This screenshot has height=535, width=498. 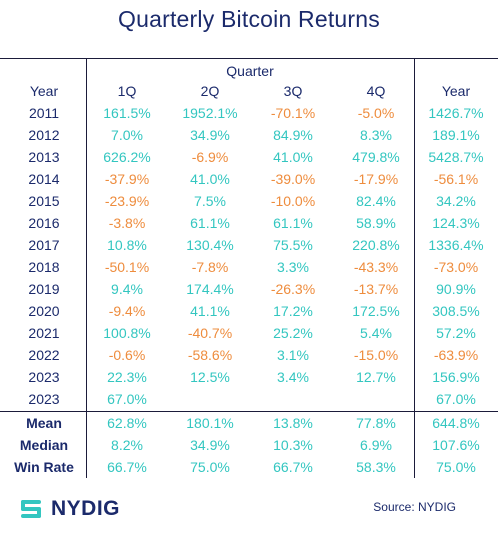 What do you see at coordinates (210, 91) in the screenshot?
I see `column-header: 2Q` at bounding box center [210, 91].